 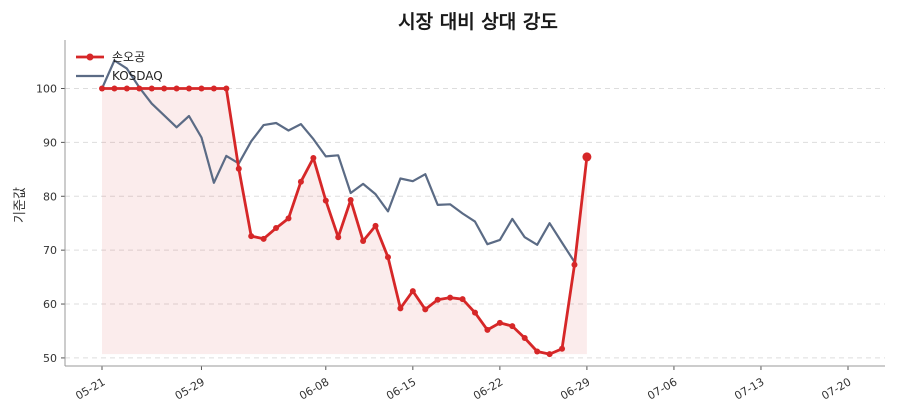 What do you see at coordinates (50, 358) in the screenshot?
I see `y-tick-label: 50` at bounding box center [50, 358].